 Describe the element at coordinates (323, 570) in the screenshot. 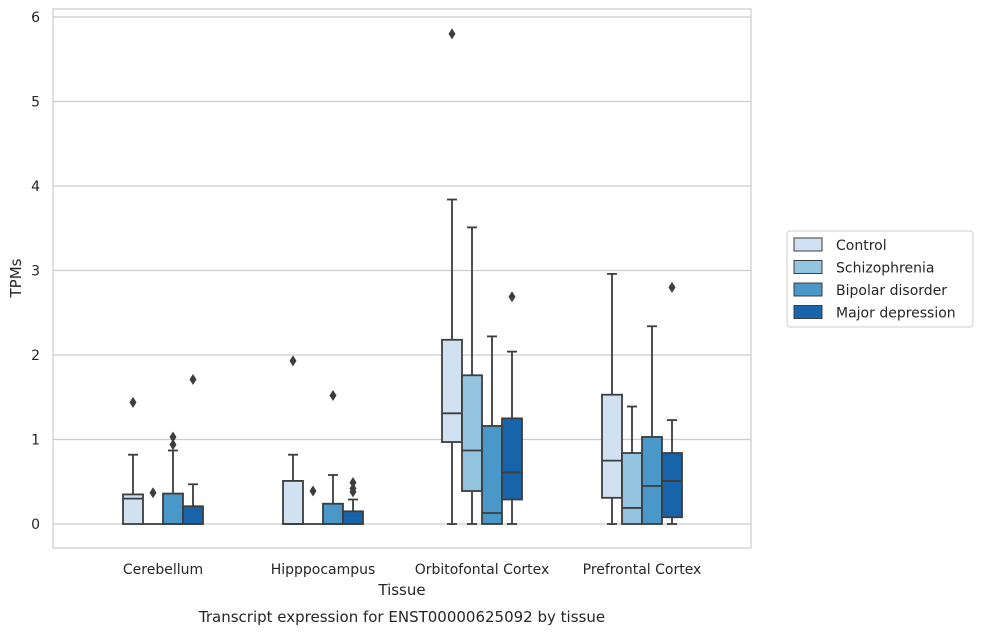

I see `x-tick-label: Hipppocampus` at that location.